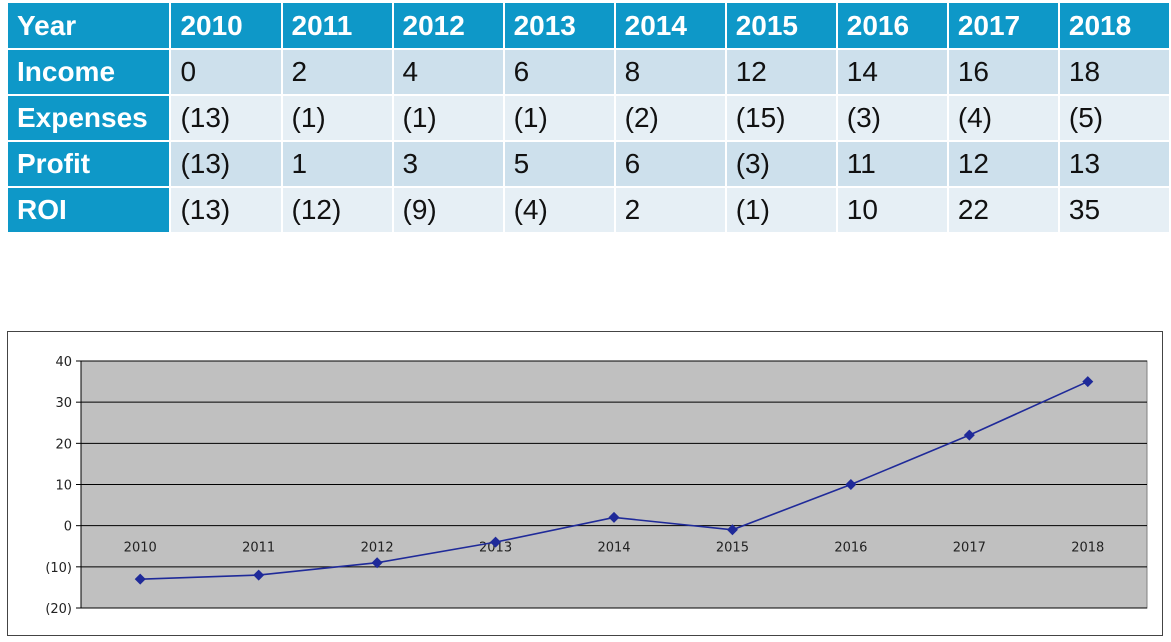 The height and width of the screenshot is (642, 1171). I want to click on table-cell: 11, so click(892, 164).